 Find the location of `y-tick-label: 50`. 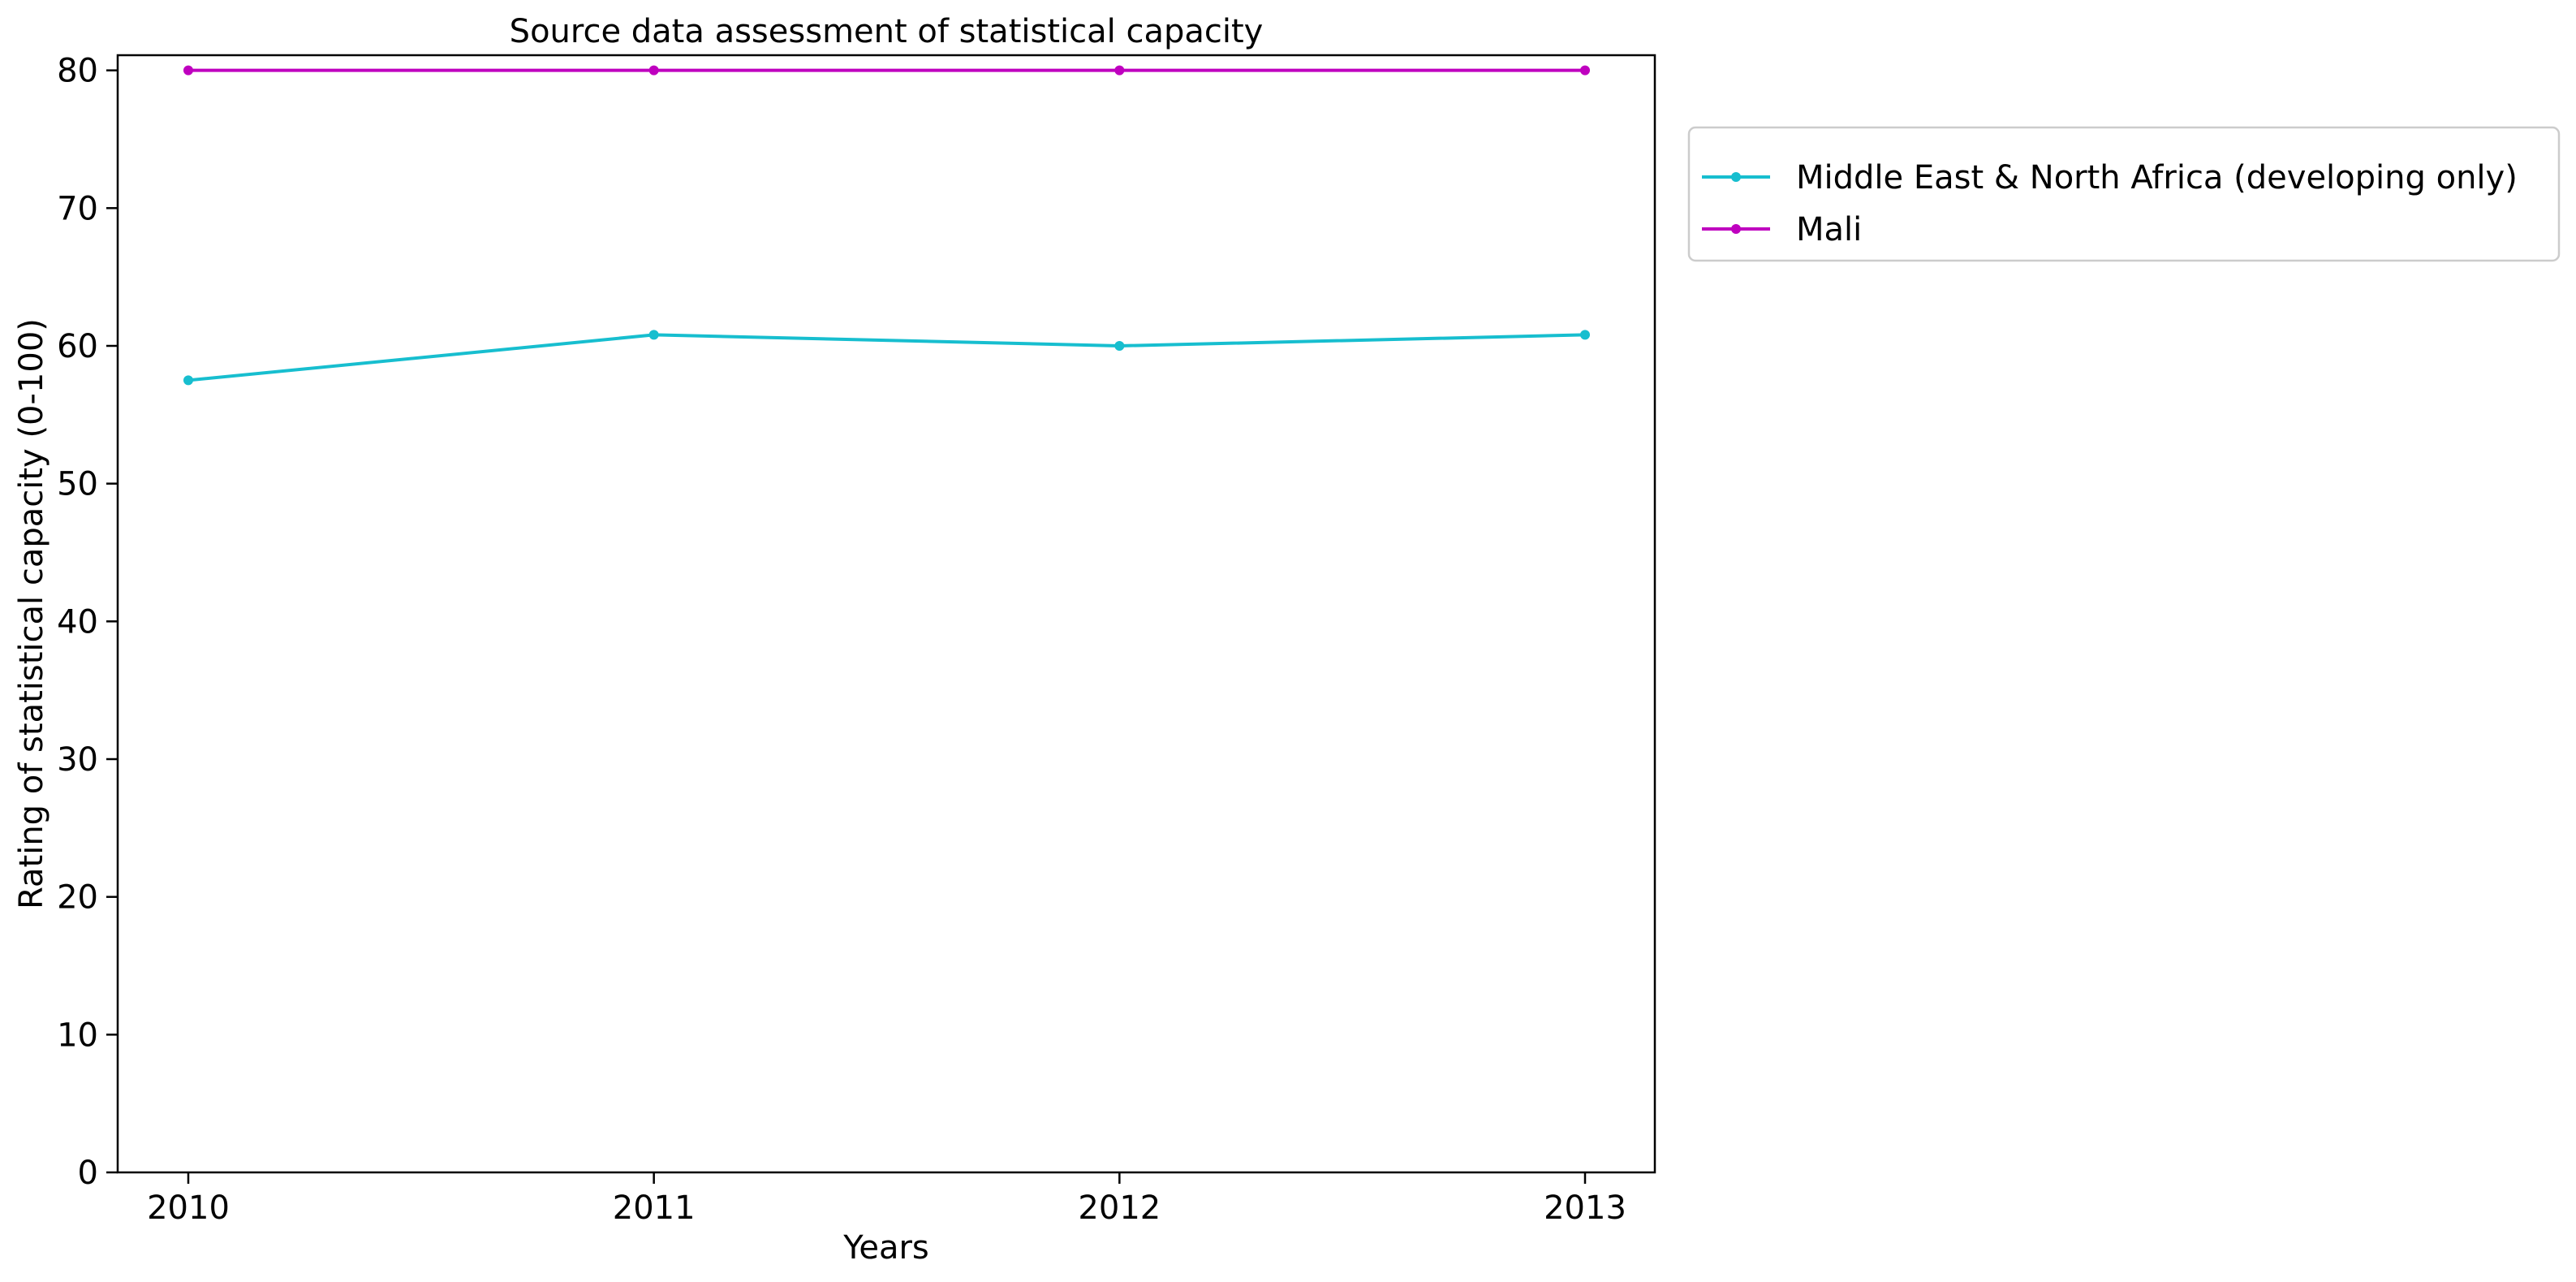

y-tick-label: 50 is located at coordinates (77, 485).